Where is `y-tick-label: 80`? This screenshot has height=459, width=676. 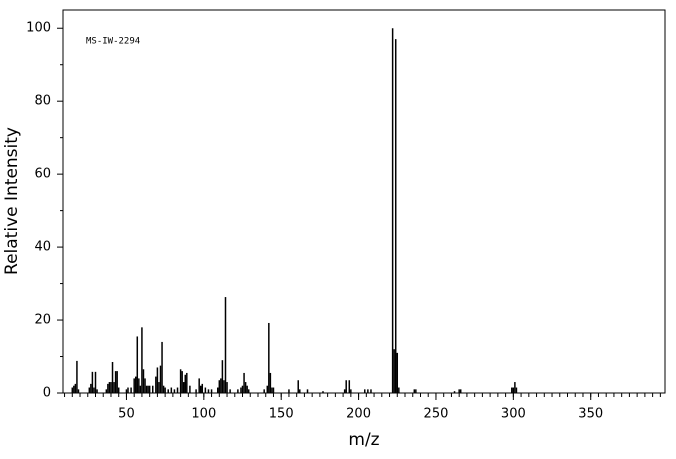
y-tick-label: 80 is located at coordinates (42, 101).